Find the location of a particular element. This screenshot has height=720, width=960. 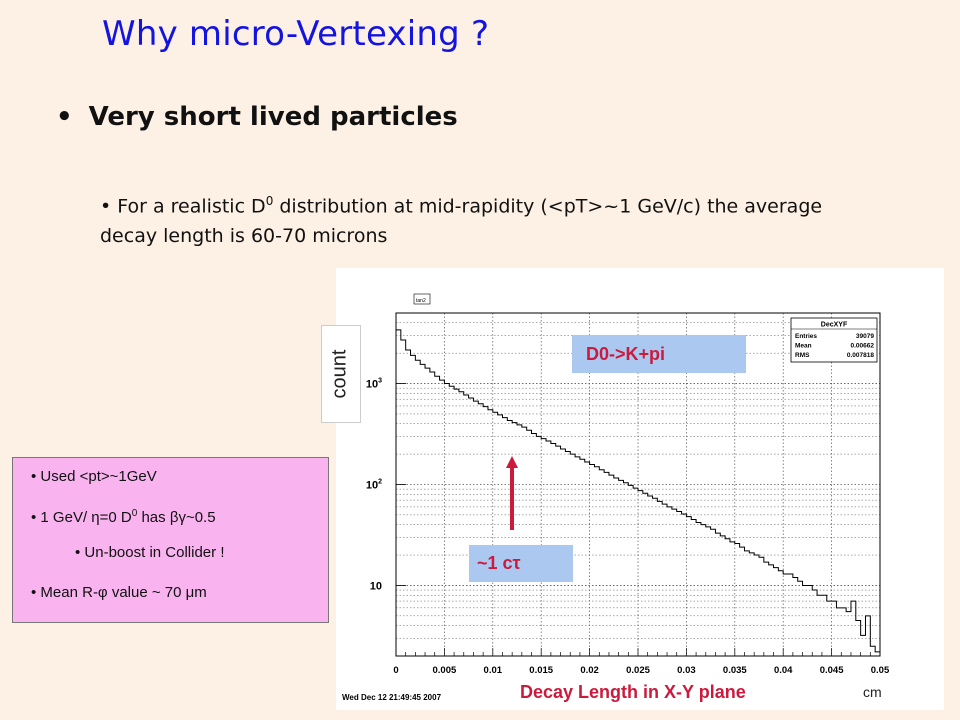

x-tick-label: 0.01 is located at coordinates (493, 670).